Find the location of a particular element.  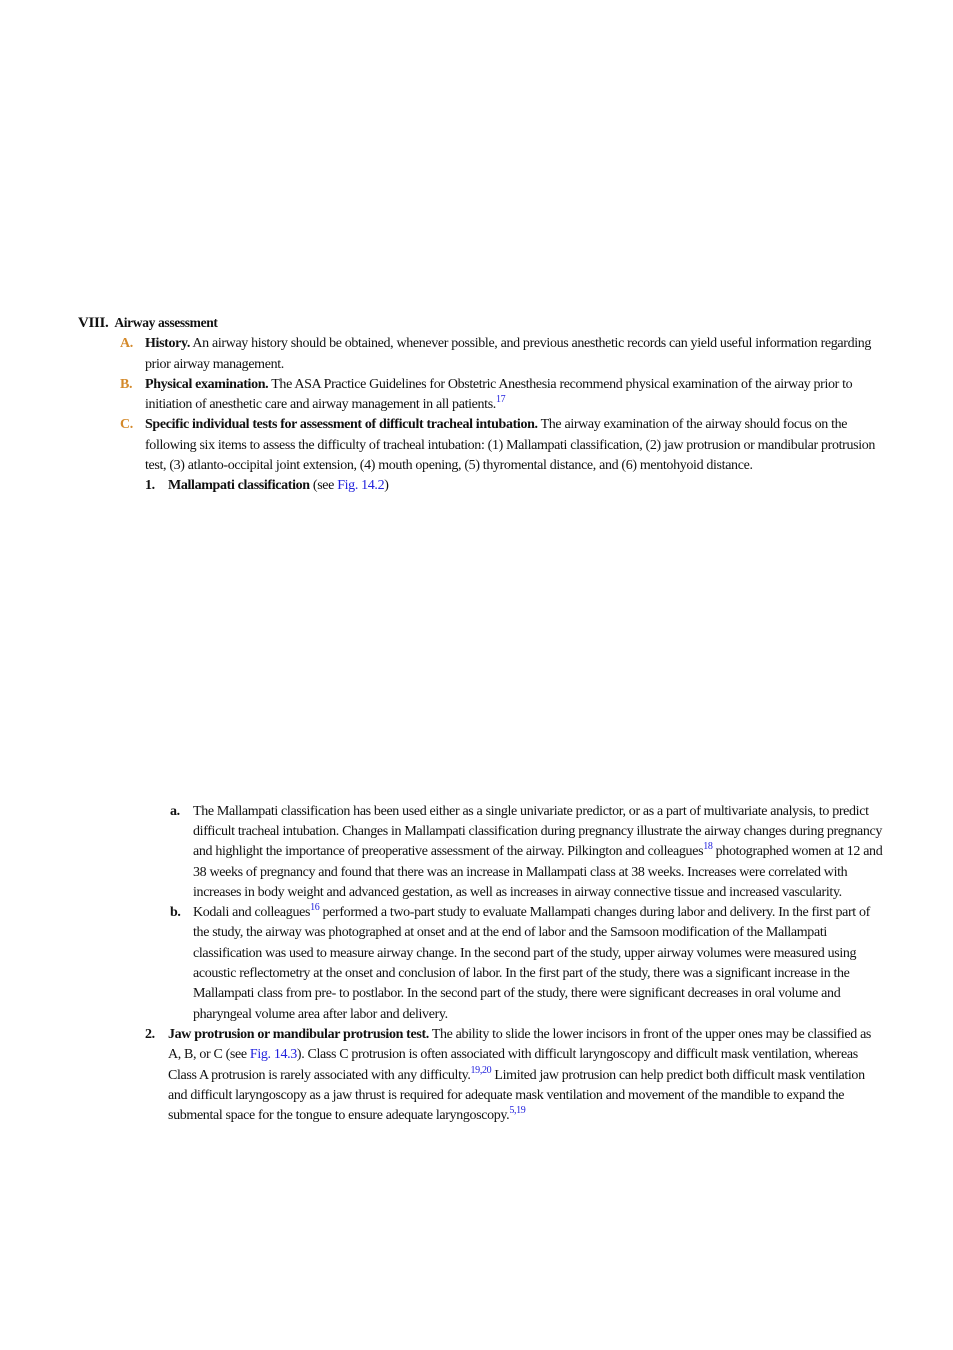

citation: 5,19 is located at coordinates (517, 1111).